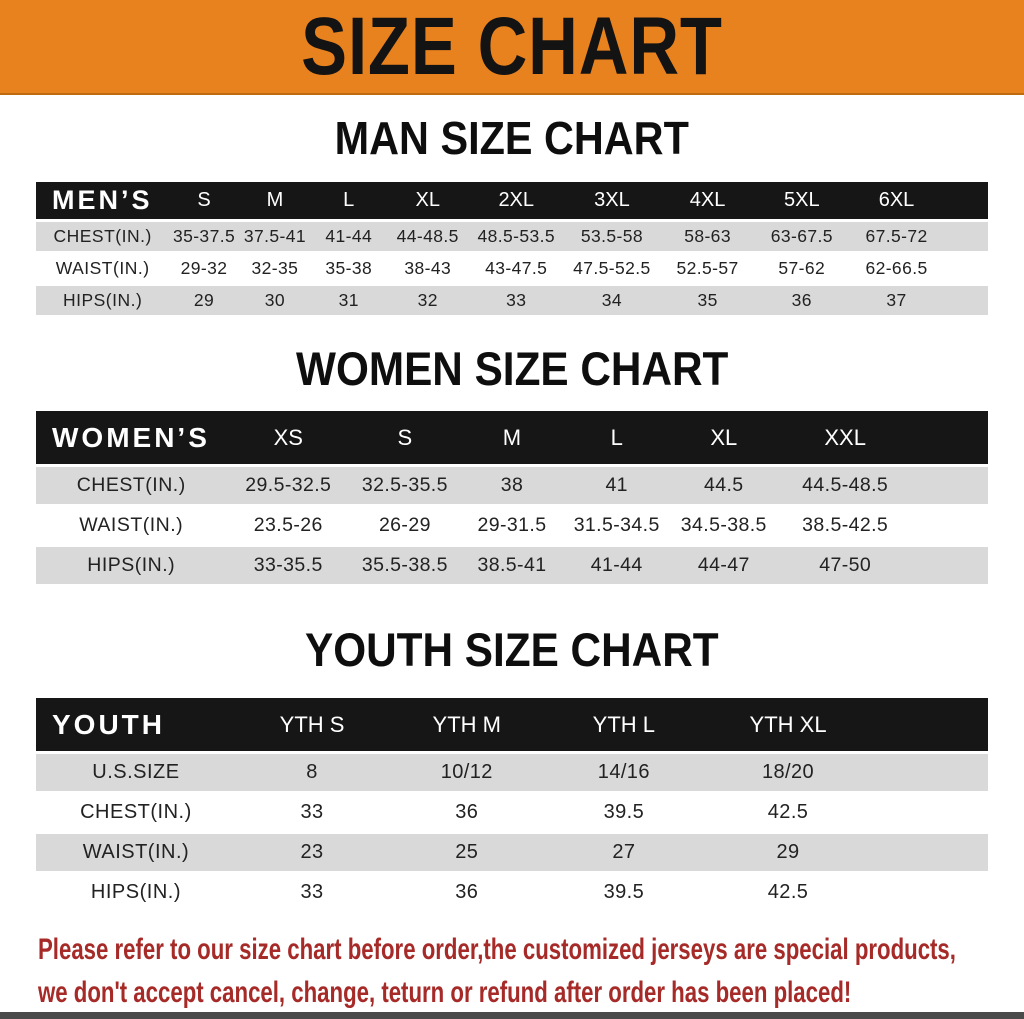 The image size is (1024, 1019). Describe the element at coordinates (707, 268) in the screenshot. I see `size-value: 52.5-57` at that location.